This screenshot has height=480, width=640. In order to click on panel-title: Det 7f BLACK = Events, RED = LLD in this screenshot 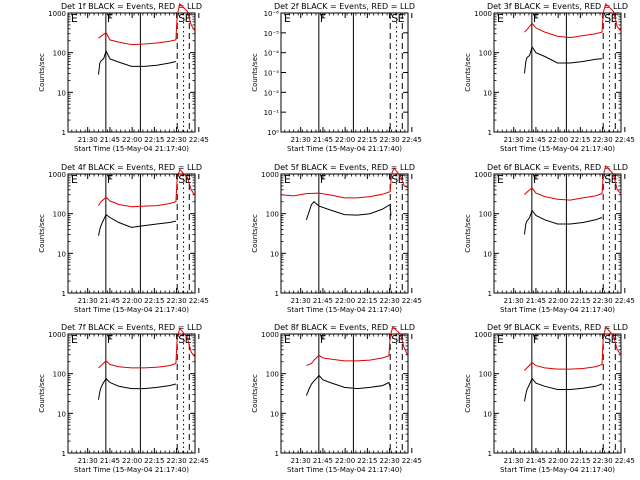, I will do `click(131, 327)`.